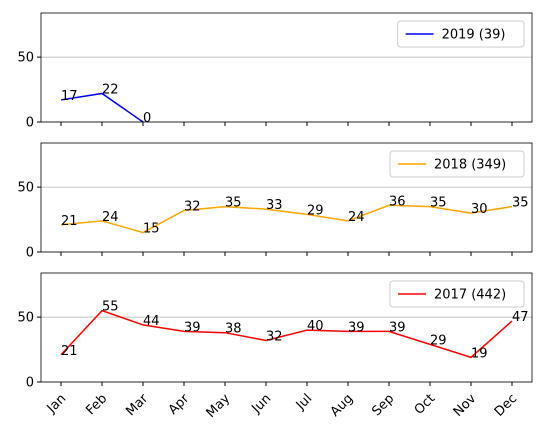  What do you see at coordinates (96, 404) in the screenshot?
I see `x-tick-label: Feb` at bounding box center [96, 404].